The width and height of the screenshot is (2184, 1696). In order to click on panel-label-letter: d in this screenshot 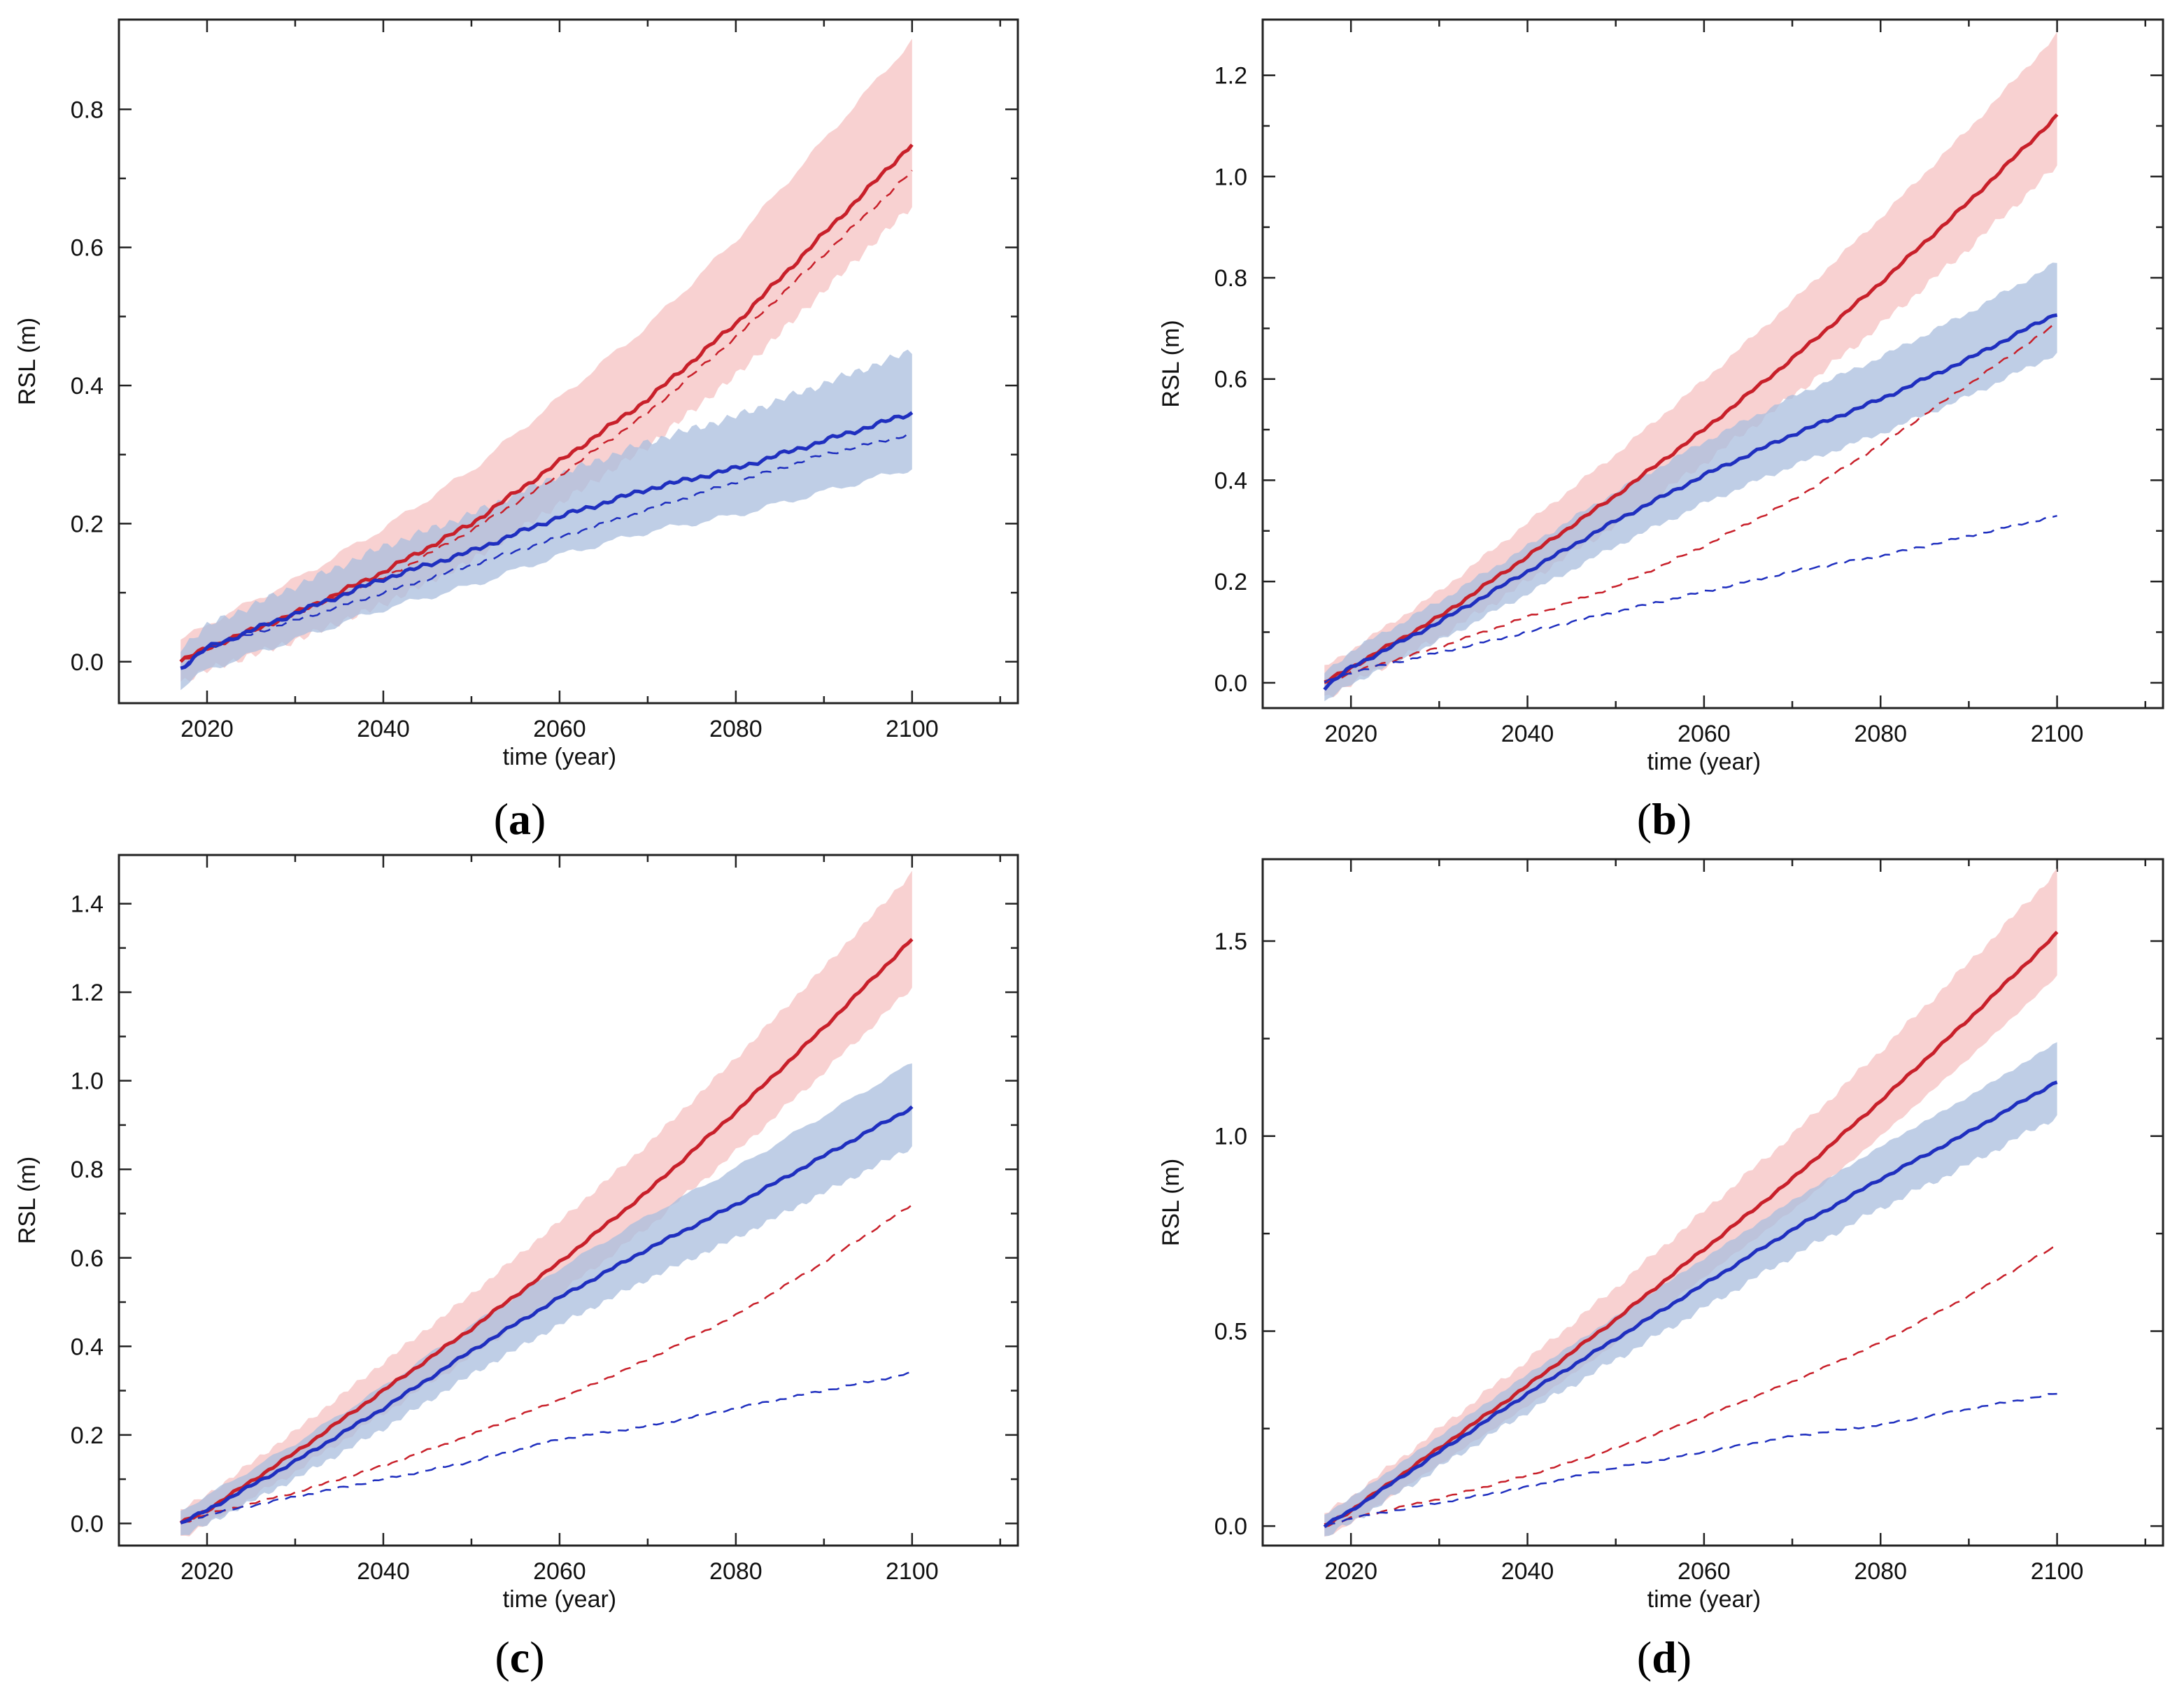, I will do `click(1664, 1657)`.